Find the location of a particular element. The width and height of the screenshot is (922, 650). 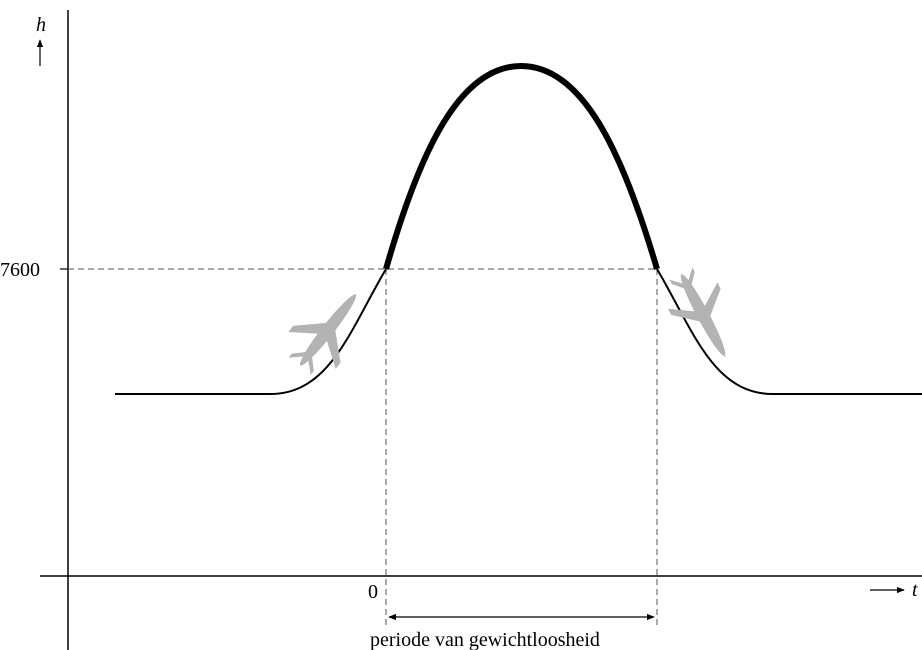

flight-path-descent is located at coordinates (789, 331).